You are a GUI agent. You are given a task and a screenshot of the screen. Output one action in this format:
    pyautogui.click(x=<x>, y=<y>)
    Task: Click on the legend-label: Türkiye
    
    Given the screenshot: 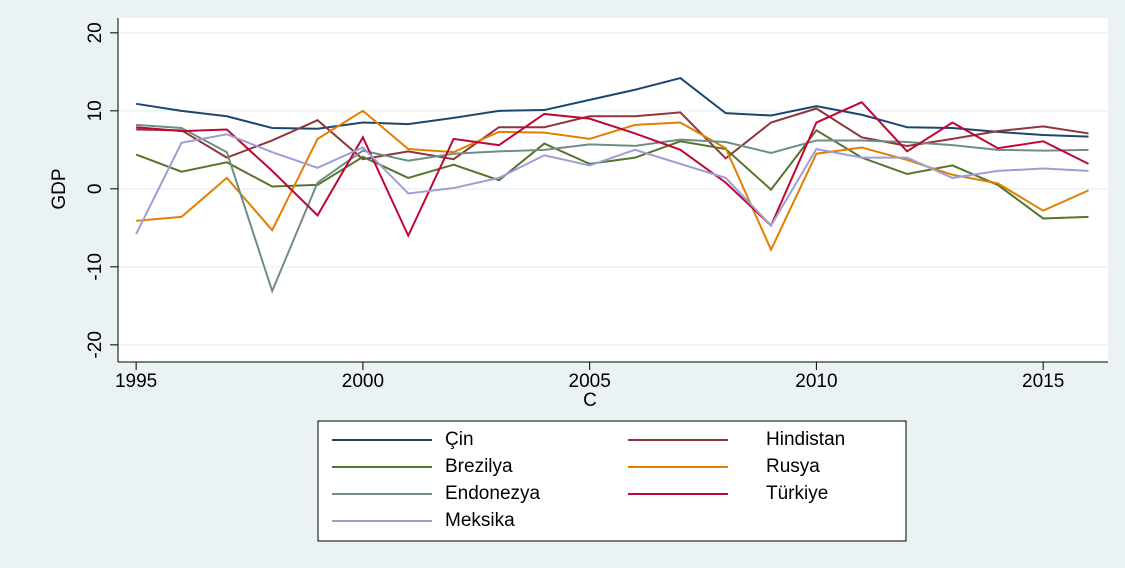 What is the action you would take?
    pyautogui.click(x=797, y=493)
    